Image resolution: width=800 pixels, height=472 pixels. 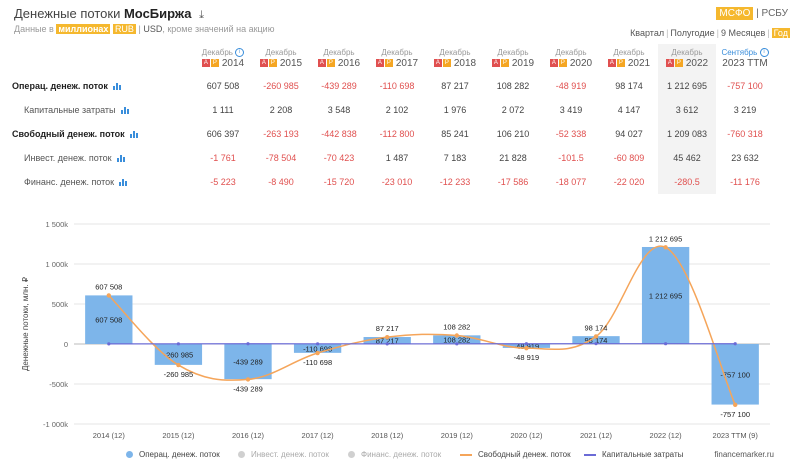 I want to click on currency-usd: USD, so click(x=153, y=29).